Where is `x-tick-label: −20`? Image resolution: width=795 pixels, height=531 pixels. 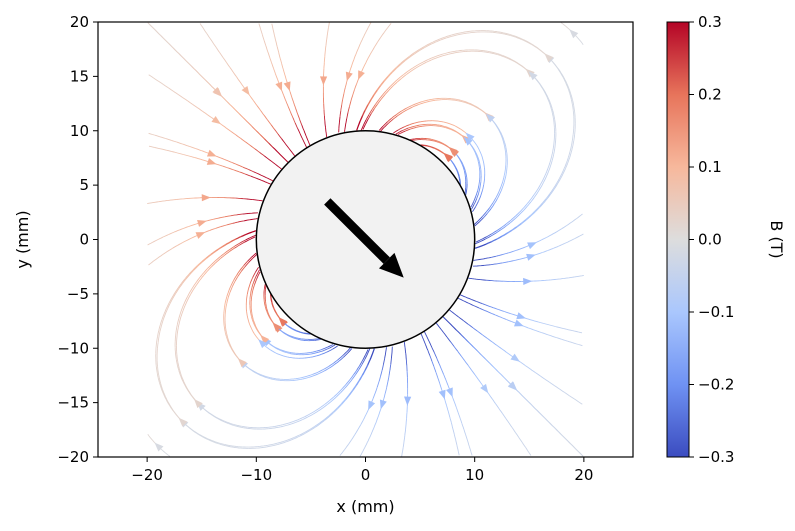
x-tick-label: −20 is located at coordinates (147, 475).